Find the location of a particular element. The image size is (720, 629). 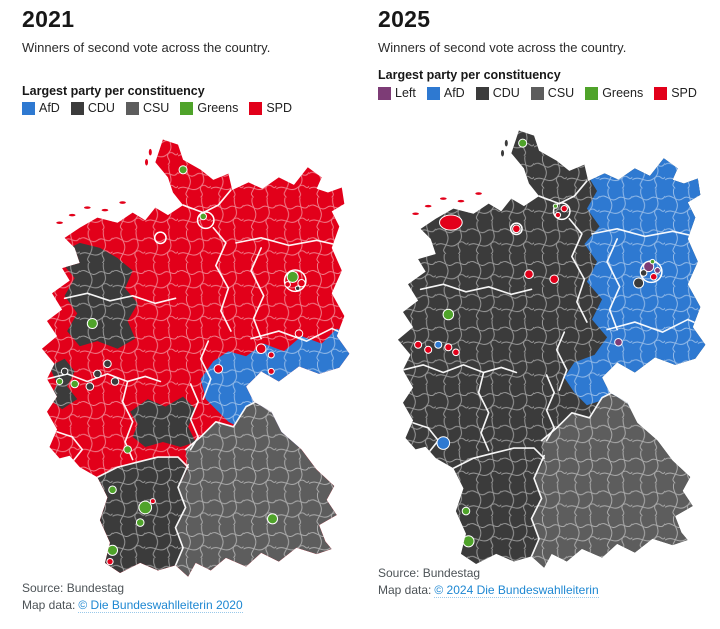

spot-hamburg-spd2 is located at coordinates (558, 215).